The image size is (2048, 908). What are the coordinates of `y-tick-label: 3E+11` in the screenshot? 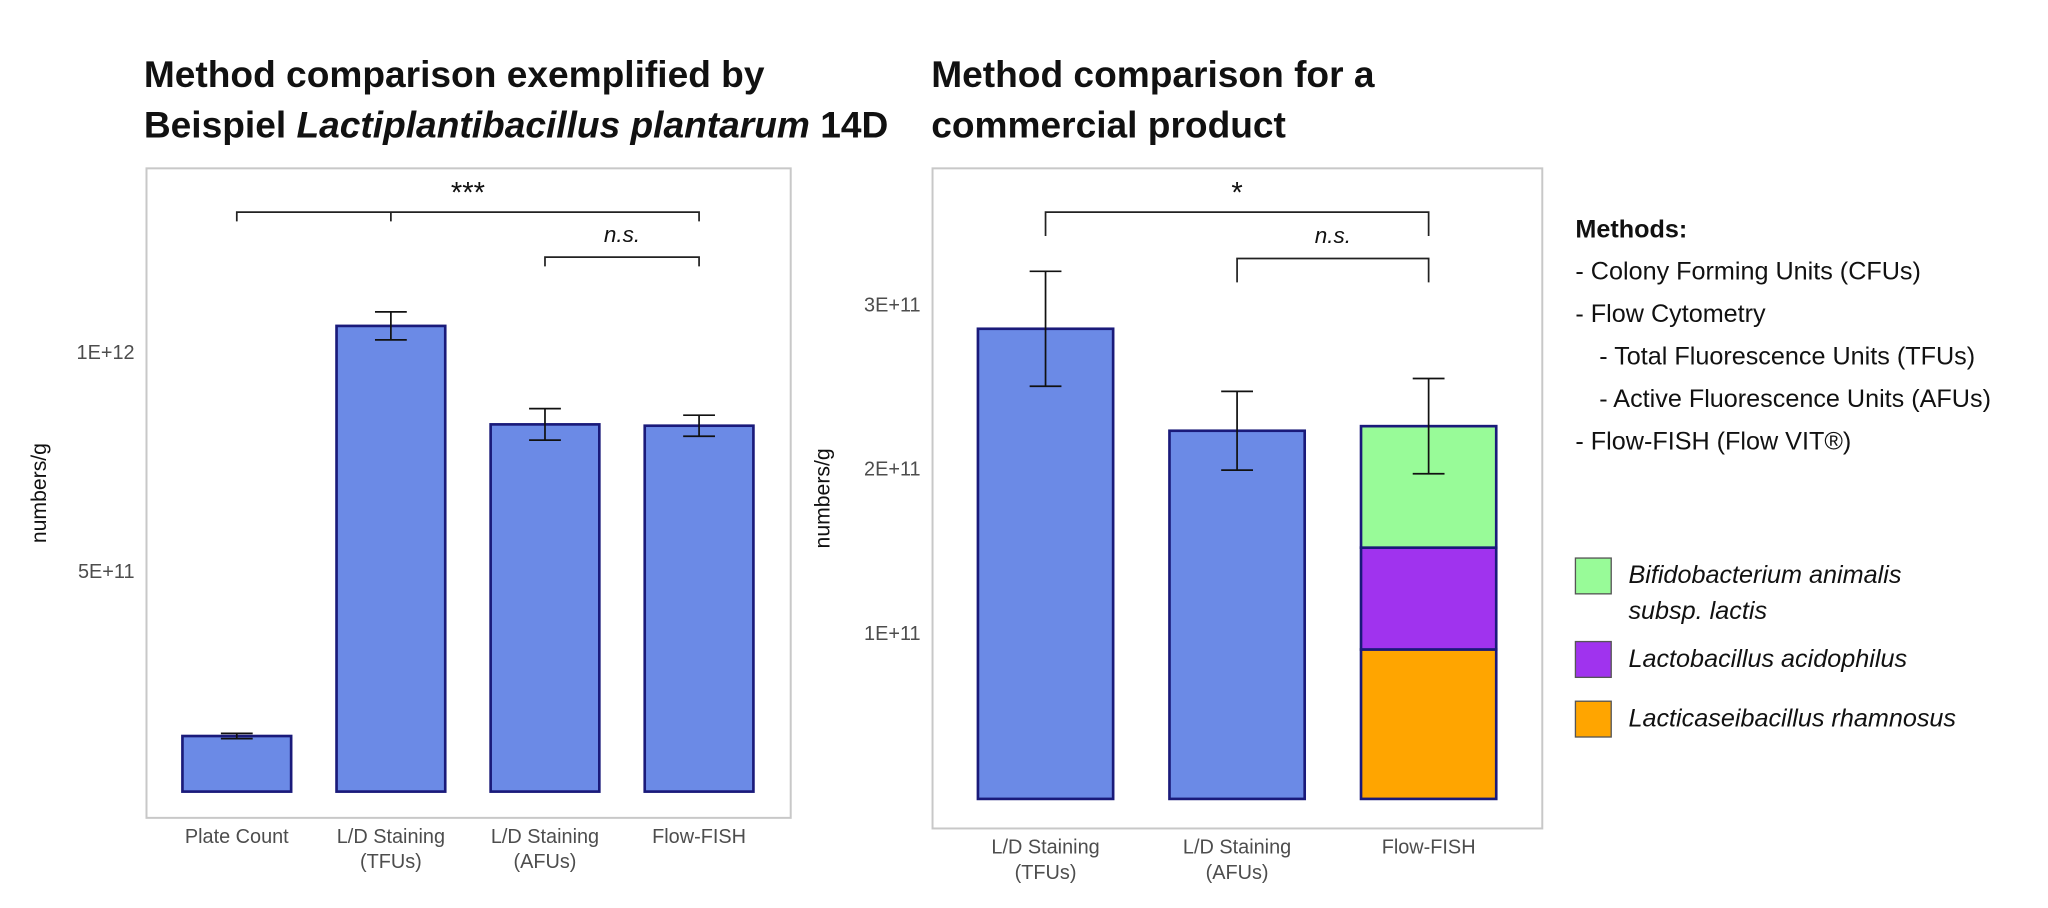 It's located at (892, 306).